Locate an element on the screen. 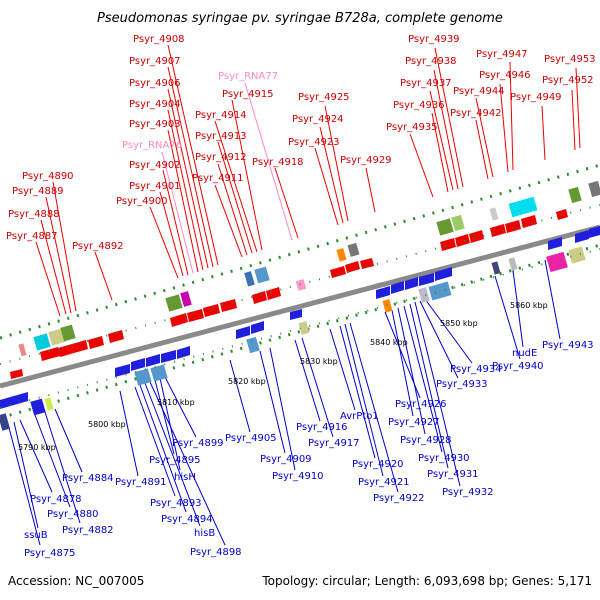 This screenshot has height=600, width=600. gene-label: Psyr_4893 is located at coordinates (176, 503).